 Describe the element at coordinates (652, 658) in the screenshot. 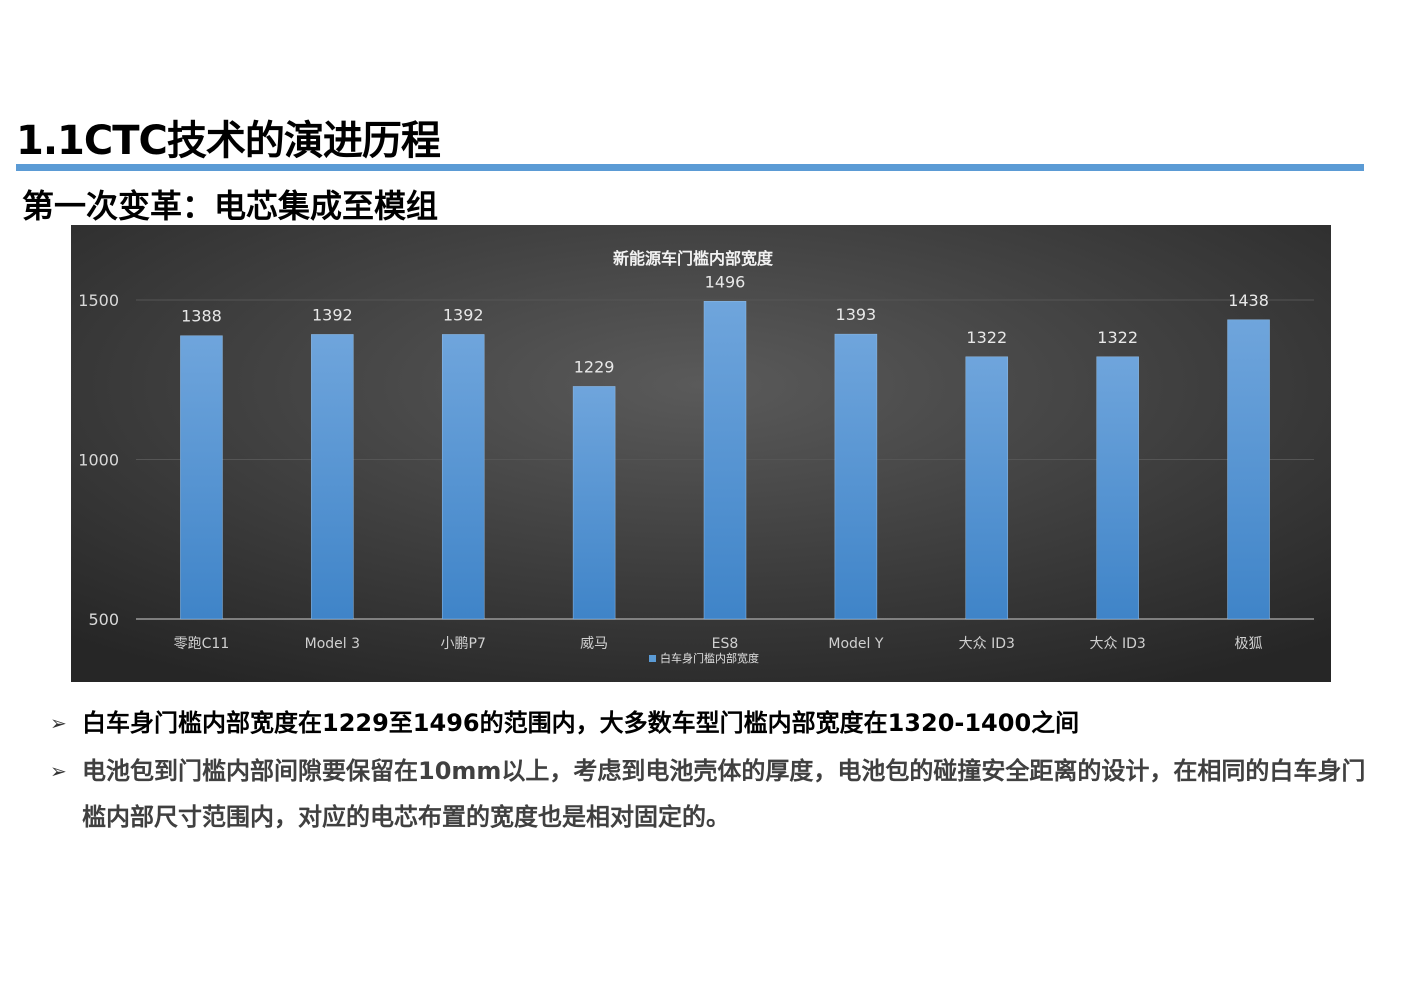

I see `legend-swatch` at that location.